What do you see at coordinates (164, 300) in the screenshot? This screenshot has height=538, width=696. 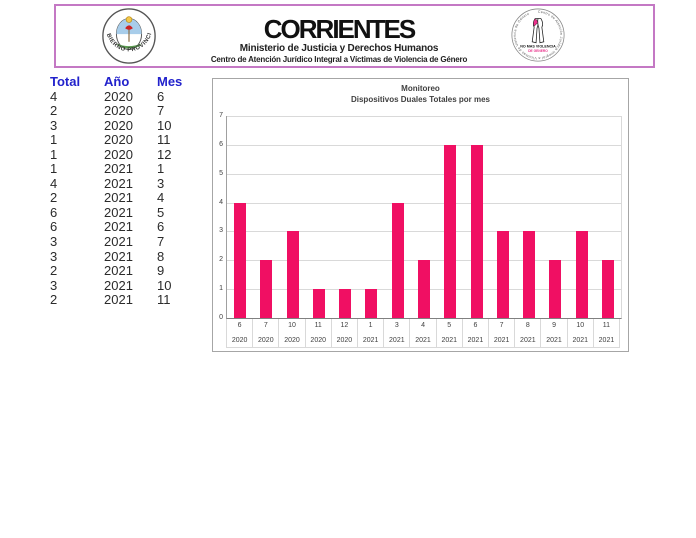 I see `table-cell: 11` at bounding box center [164, 300].